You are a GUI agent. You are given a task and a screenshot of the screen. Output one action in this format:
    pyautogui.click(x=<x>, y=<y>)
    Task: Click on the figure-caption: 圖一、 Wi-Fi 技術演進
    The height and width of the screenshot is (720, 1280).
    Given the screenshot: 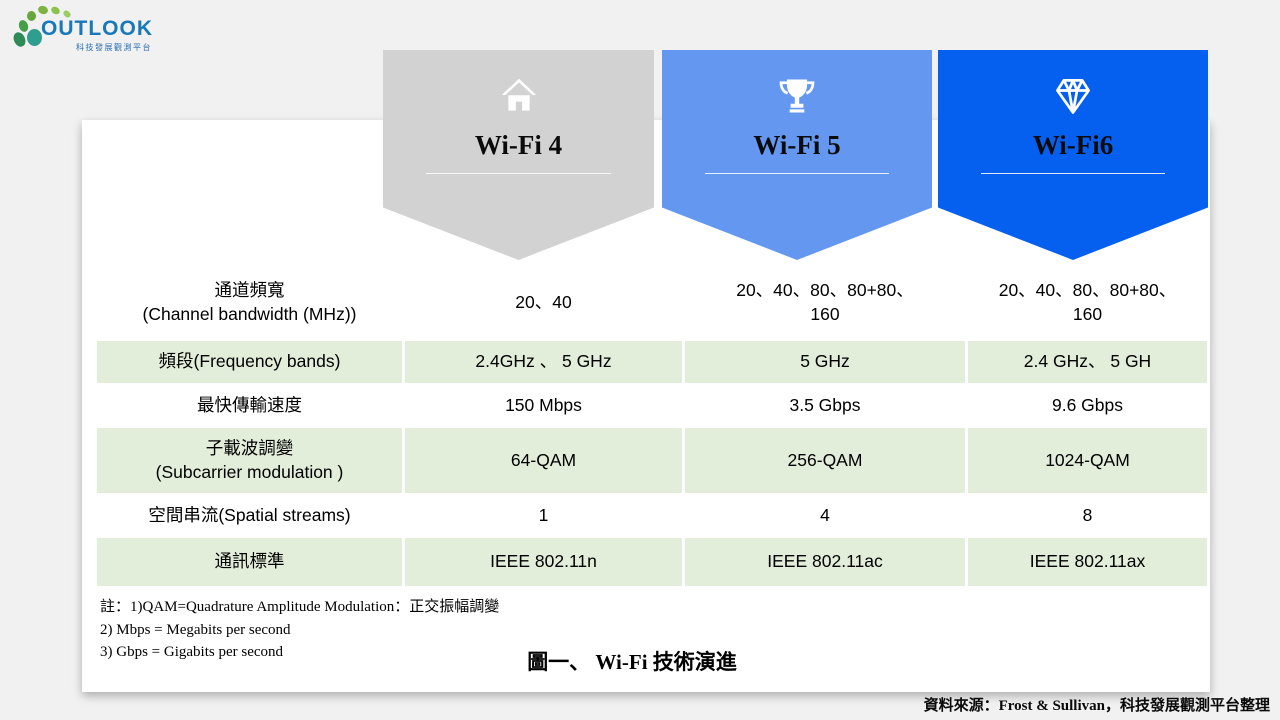 What is the action you would take?
    pyautogui.click(x=632, y=662)
    